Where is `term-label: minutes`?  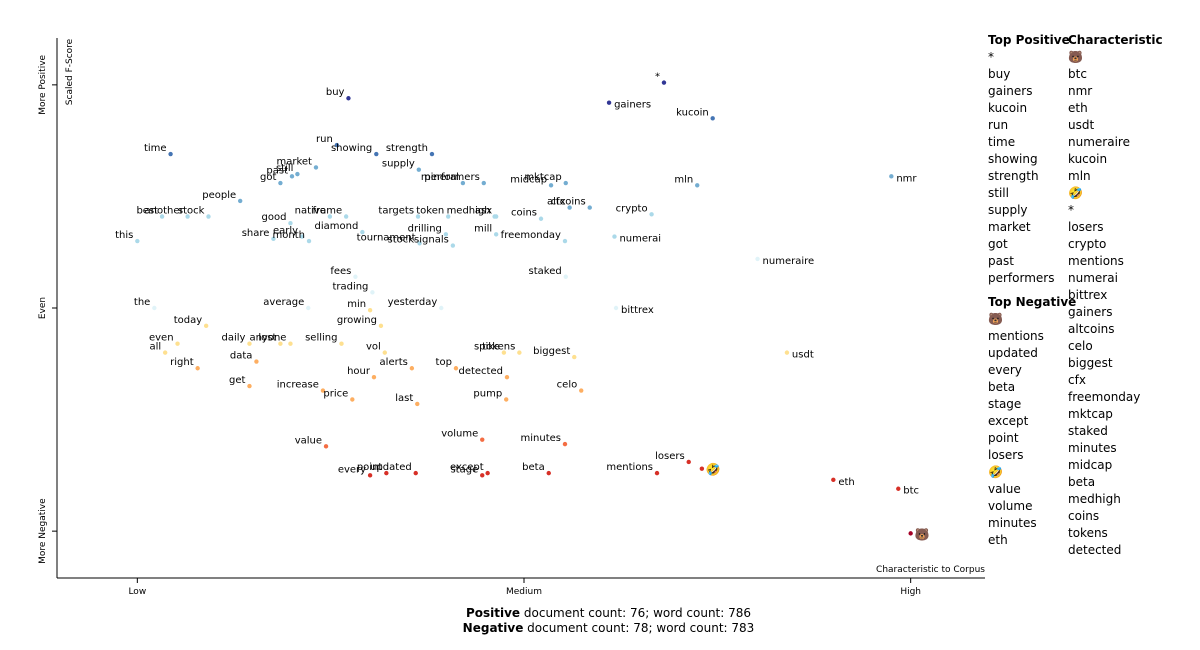 term-label: minutes is located at coordinates (541, 438).